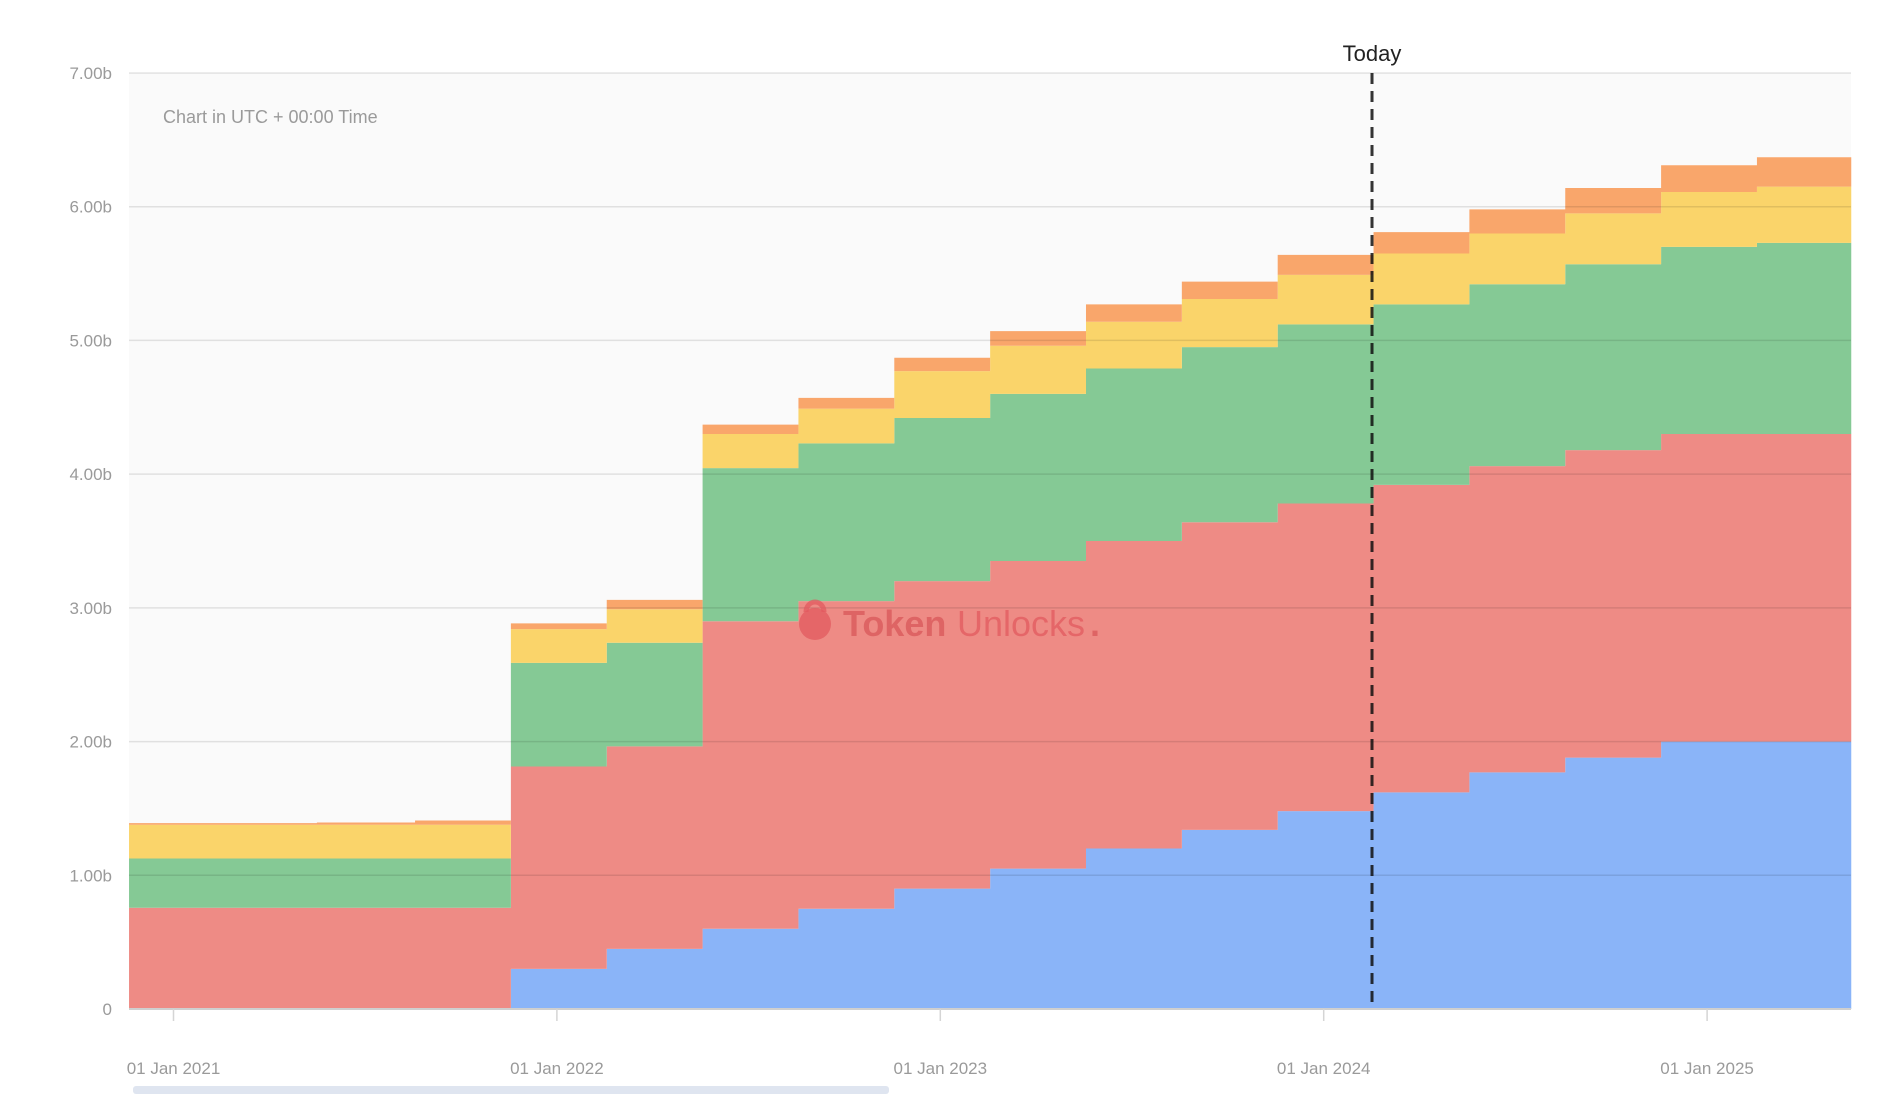  Describe the element at coordinates (90, 73) in the screenshot. I see `y-tick-label: 7.00b` at that location.